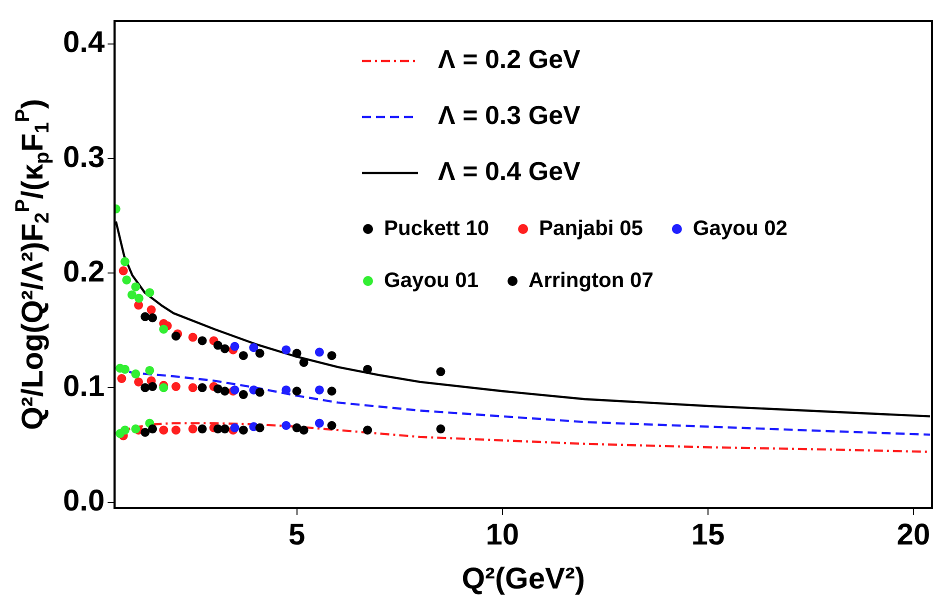 The height and width of the screenshot is (605, 948). I want to click on legend-label: Λ = 0.2 GeV, so click(510, 59).